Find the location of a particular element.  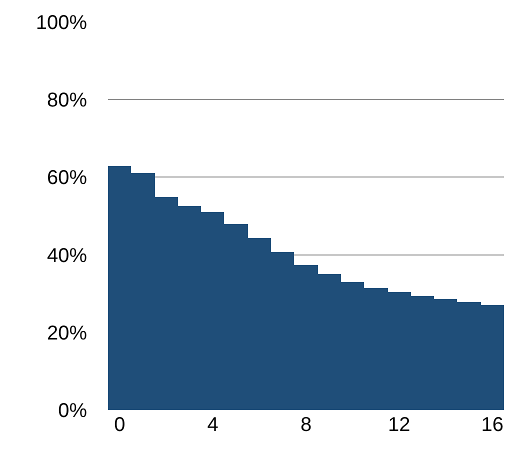

x-tick-label: 0 is located at coordinates (120, 425).